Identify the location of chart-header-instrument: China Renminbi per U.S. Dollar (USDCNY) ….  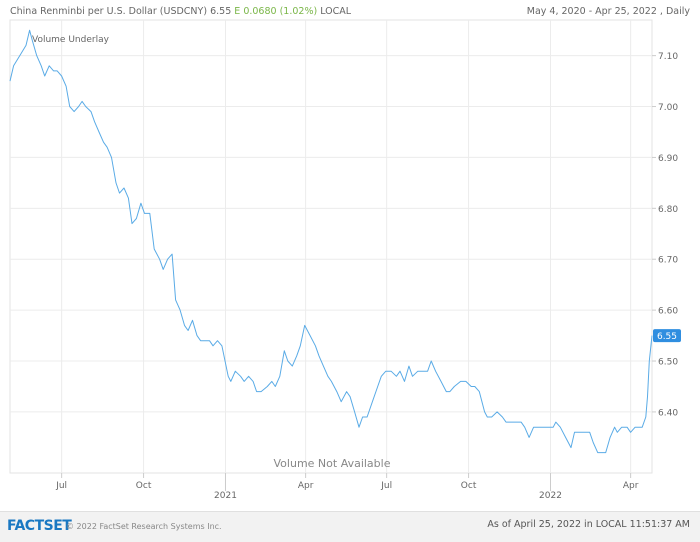
(180, 11).